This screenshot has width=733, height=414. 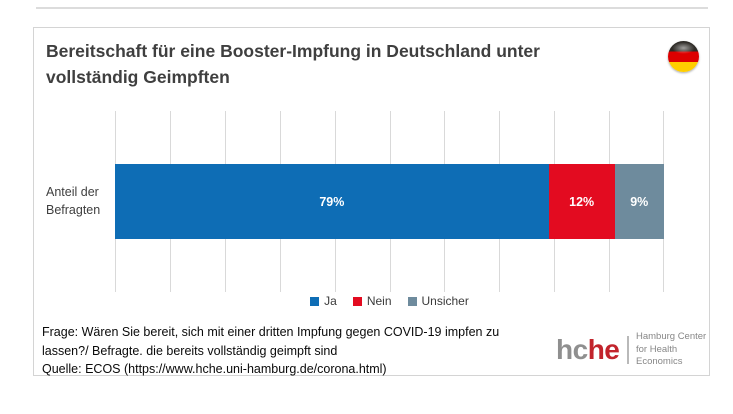 I want to click on legend-item-nein: Nein, so click(x=372, y=301).